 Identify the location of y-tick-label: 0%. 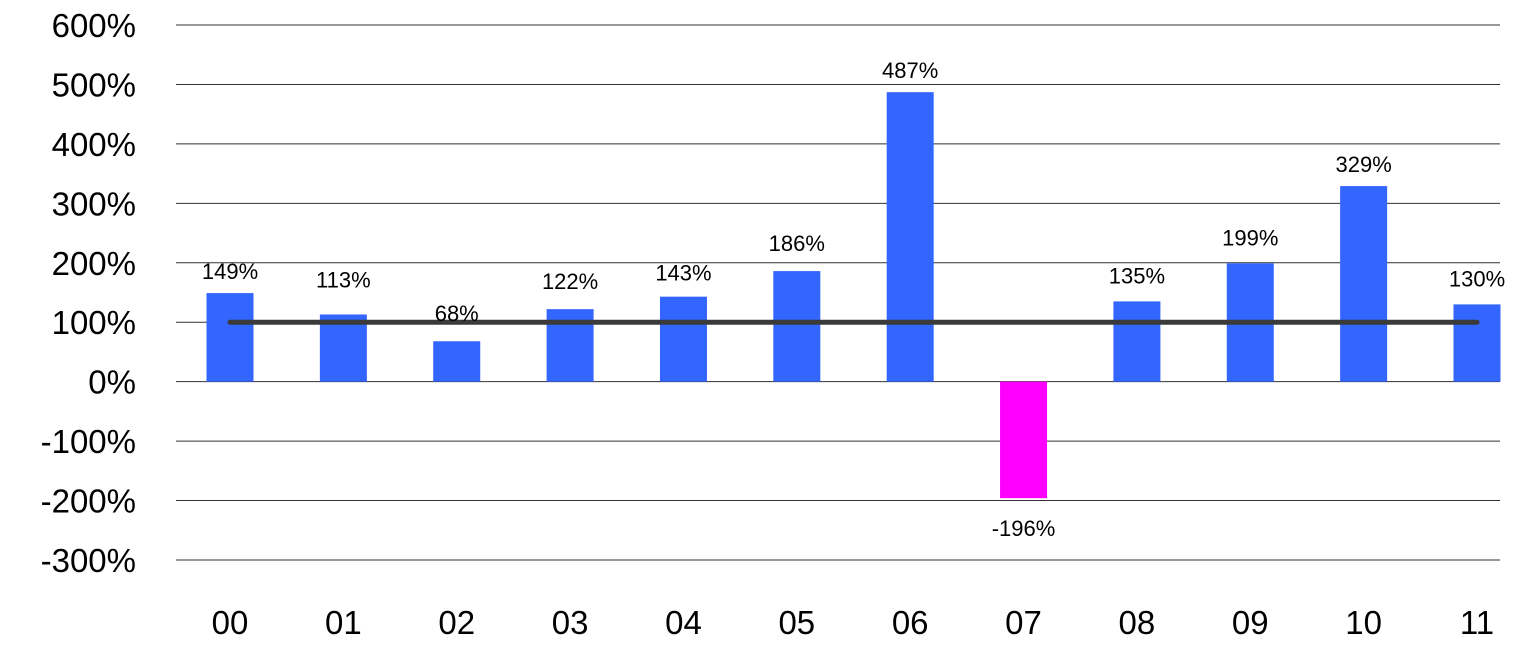
(112, 382).